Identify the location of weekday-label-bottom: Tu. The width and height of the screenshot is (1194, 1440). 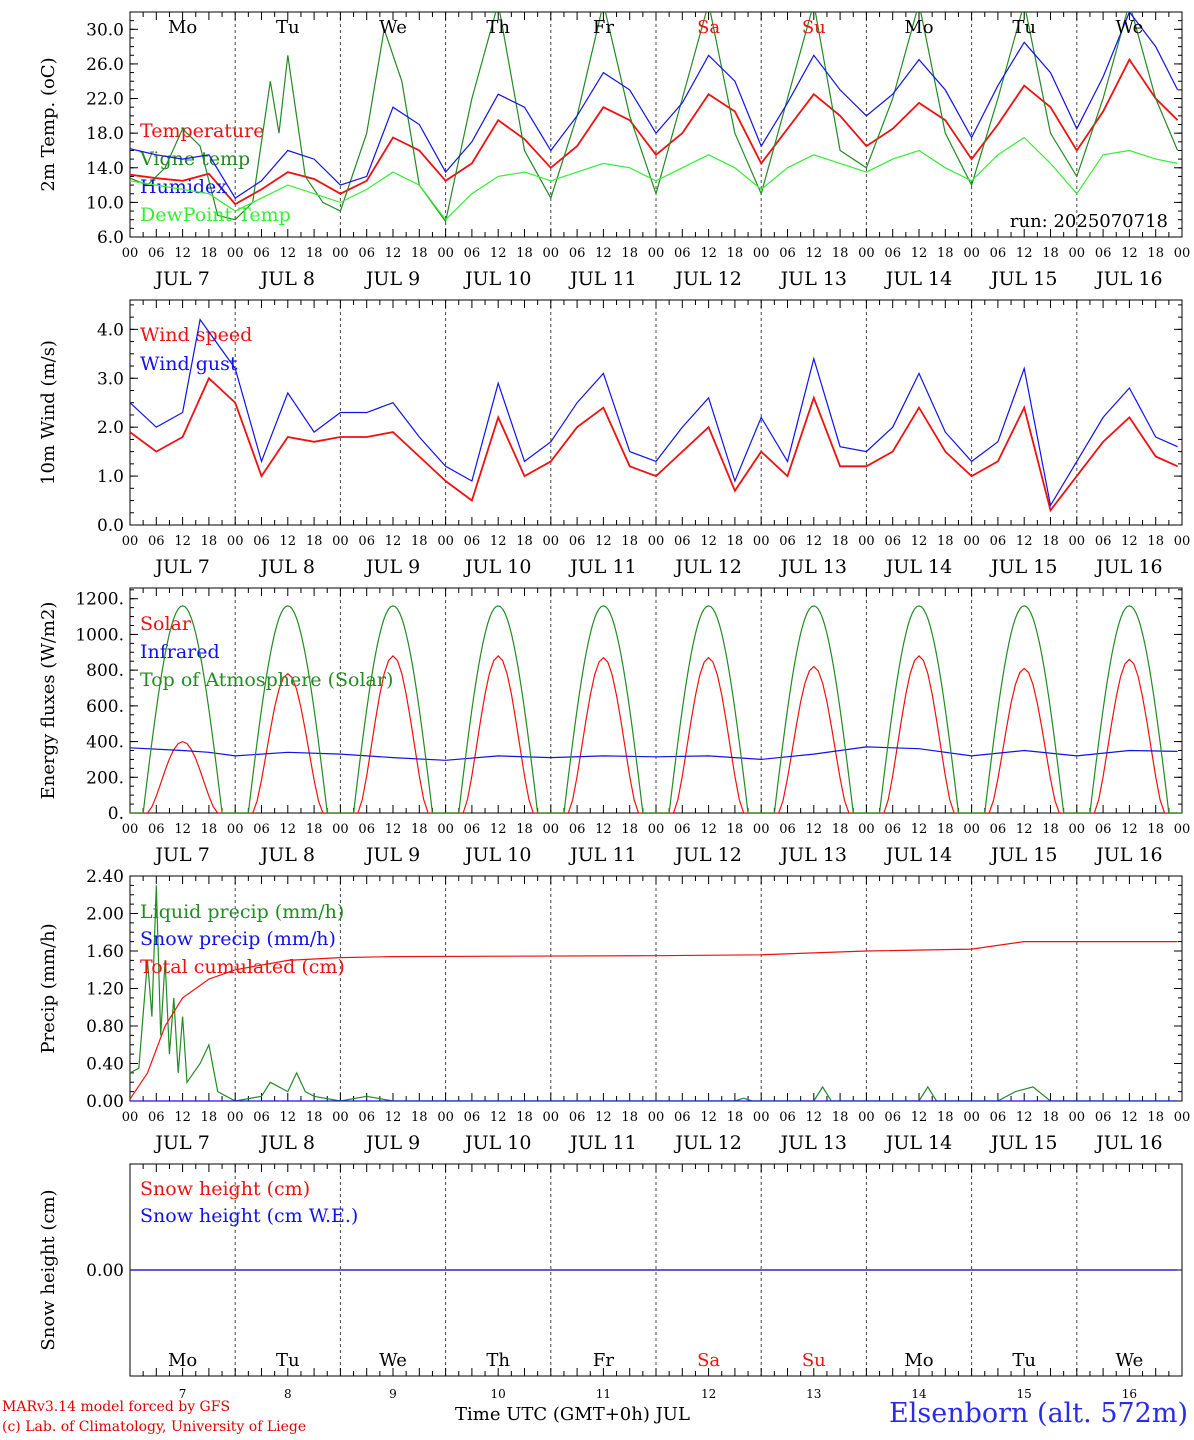
(288, 1360).